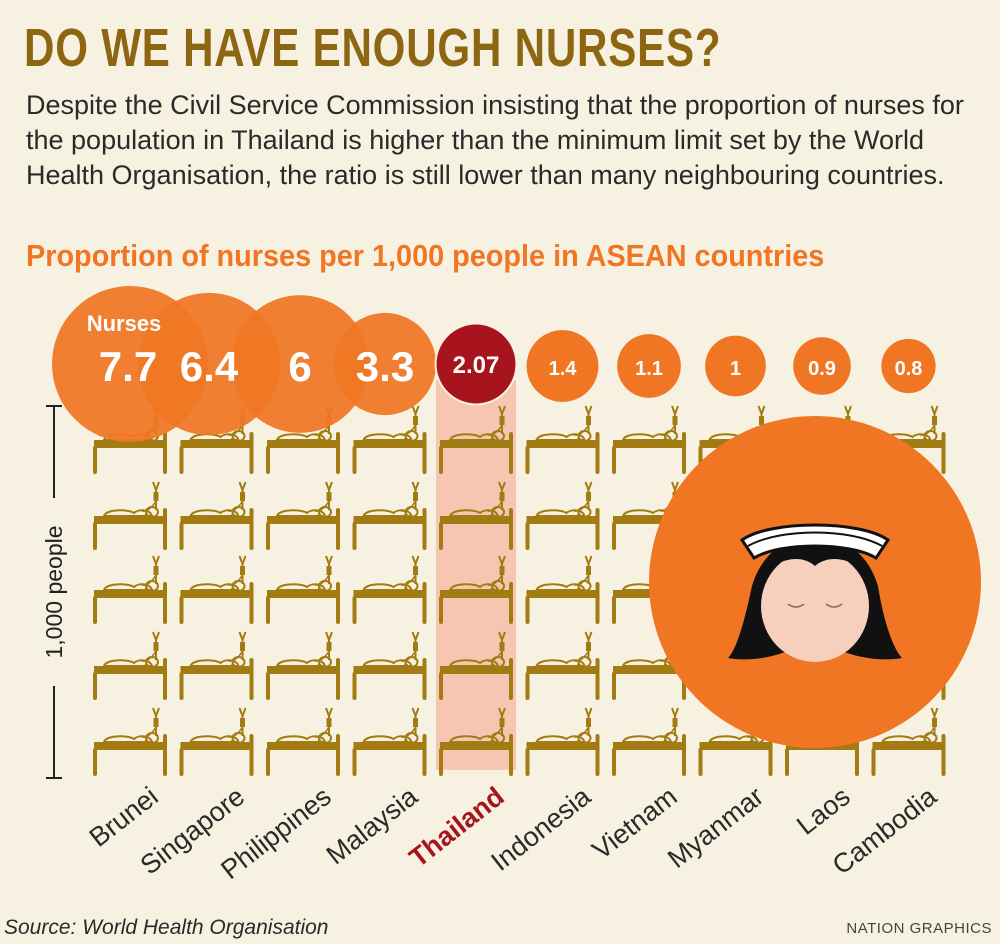 The image size is (1000, 944). I want to click on category-label-laos: Laos, so click(823, 811).